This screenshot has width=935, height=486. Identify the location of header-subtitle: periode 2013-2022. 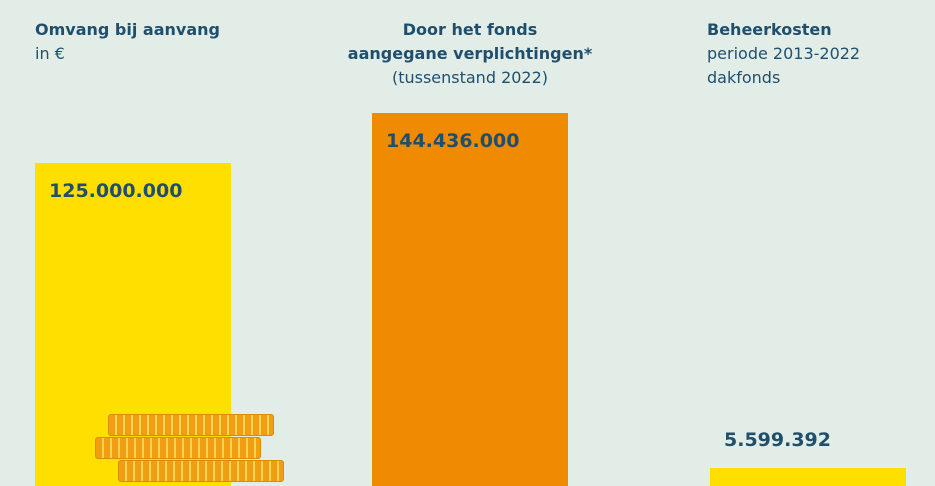
(784, 53).